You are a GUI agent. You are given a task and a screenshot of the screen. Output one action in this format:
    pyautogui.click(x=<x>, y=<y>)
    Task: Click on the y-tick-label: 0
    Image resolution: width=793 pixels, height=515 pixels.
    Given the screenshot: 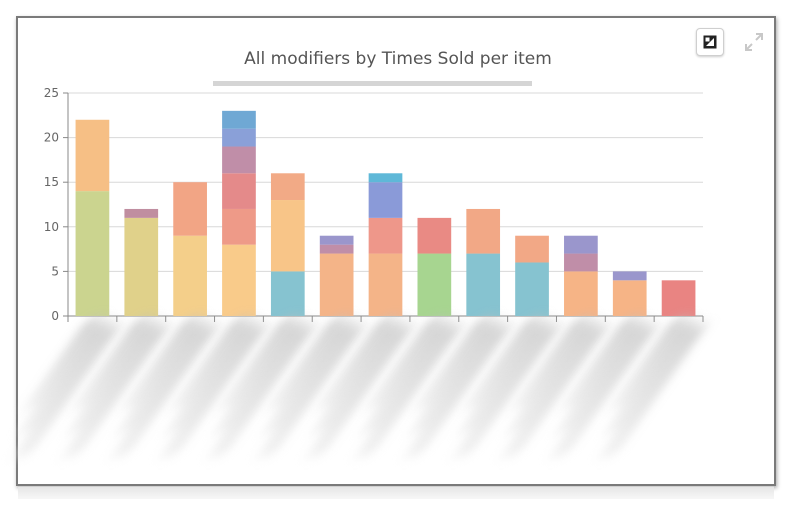 What is the action you would take?
    pyautogui.click(x=55, y=316)
    